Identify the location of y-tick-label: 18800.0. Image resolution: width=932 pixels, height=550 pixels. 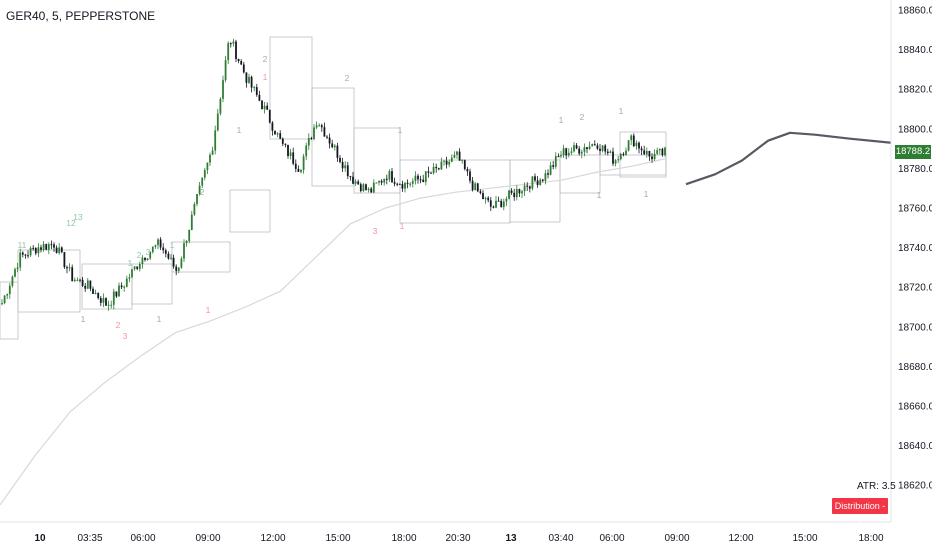
(915, 129).